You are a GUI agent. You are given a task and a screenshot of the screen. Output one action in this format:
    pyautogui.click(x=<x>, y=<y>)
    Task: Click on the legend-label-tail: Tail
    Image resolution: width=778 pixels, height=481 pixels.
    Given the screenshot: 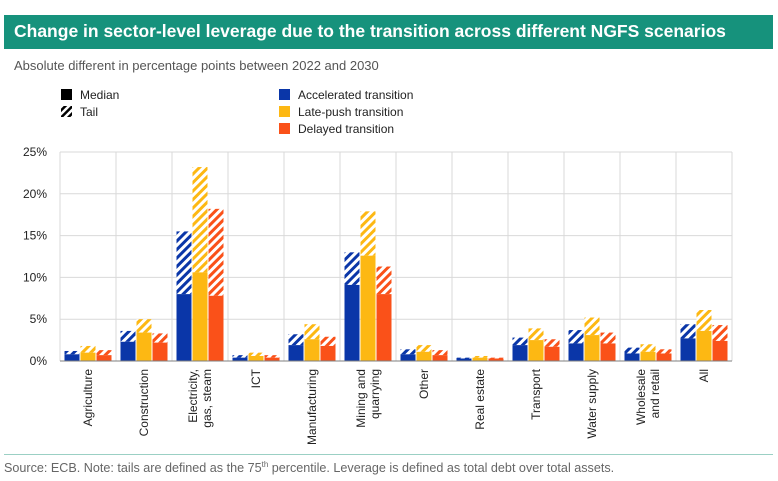 What is the action you would take?
    pyautogui.click(x=89, y=112)
    